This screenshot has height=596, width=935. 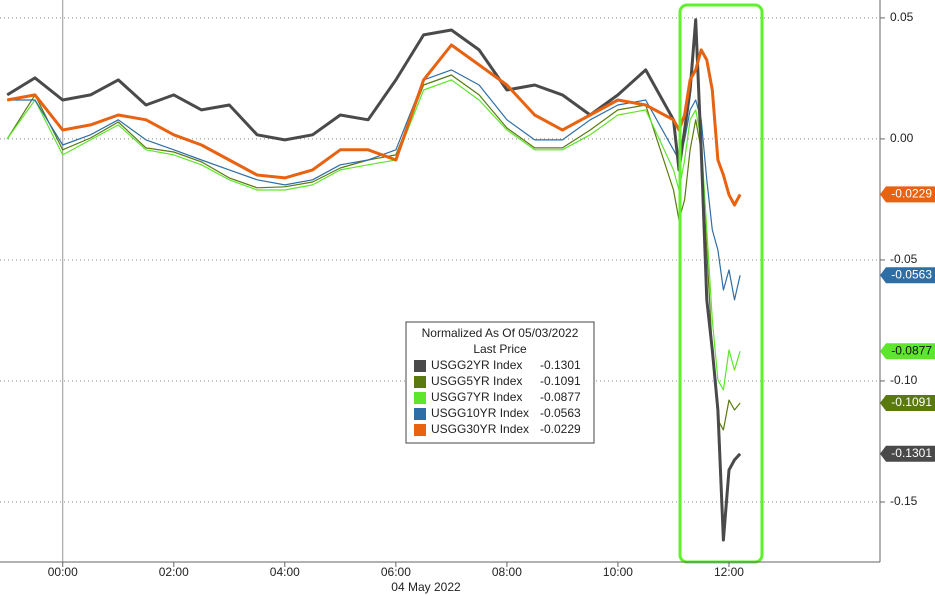 What do you see at coordinates (902, 138) in the screenshot?
I see `y-tick-label: 0.00` at bounding box center [902, 138].